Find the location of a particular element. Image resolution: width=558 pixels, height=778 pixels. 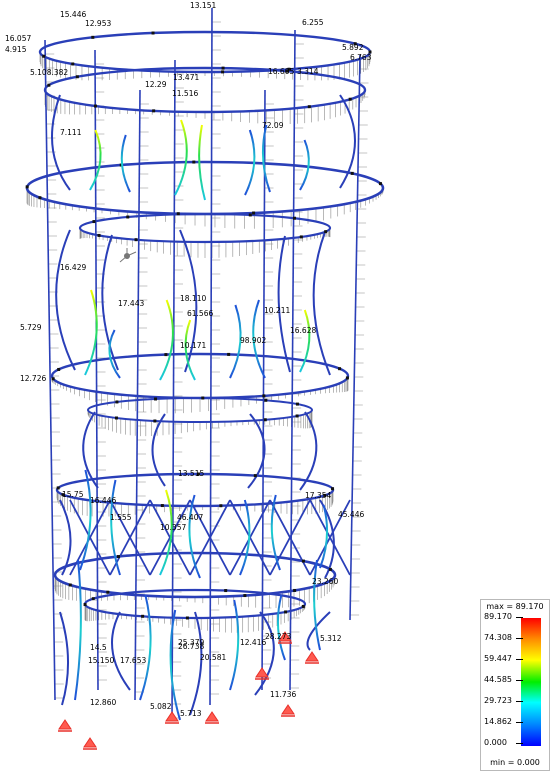

value-label: 14.5 is located at coordinates (98, 647).